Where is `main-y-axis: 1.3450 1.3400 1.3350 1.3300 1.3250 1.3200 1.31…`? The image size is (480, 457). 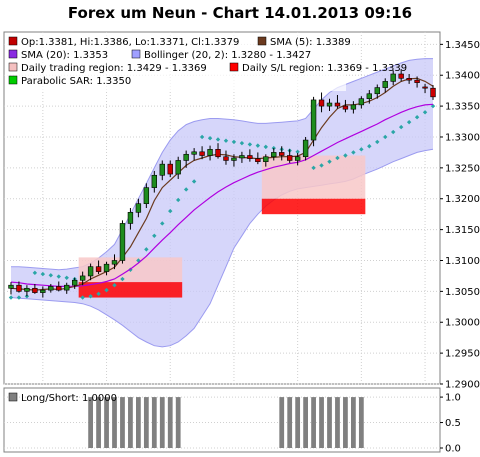 main-y-axis: 1.3450 1.3400 1.3350 1.3300 1.3250 1.3200 1.31… is located at coordinates (460, 215).